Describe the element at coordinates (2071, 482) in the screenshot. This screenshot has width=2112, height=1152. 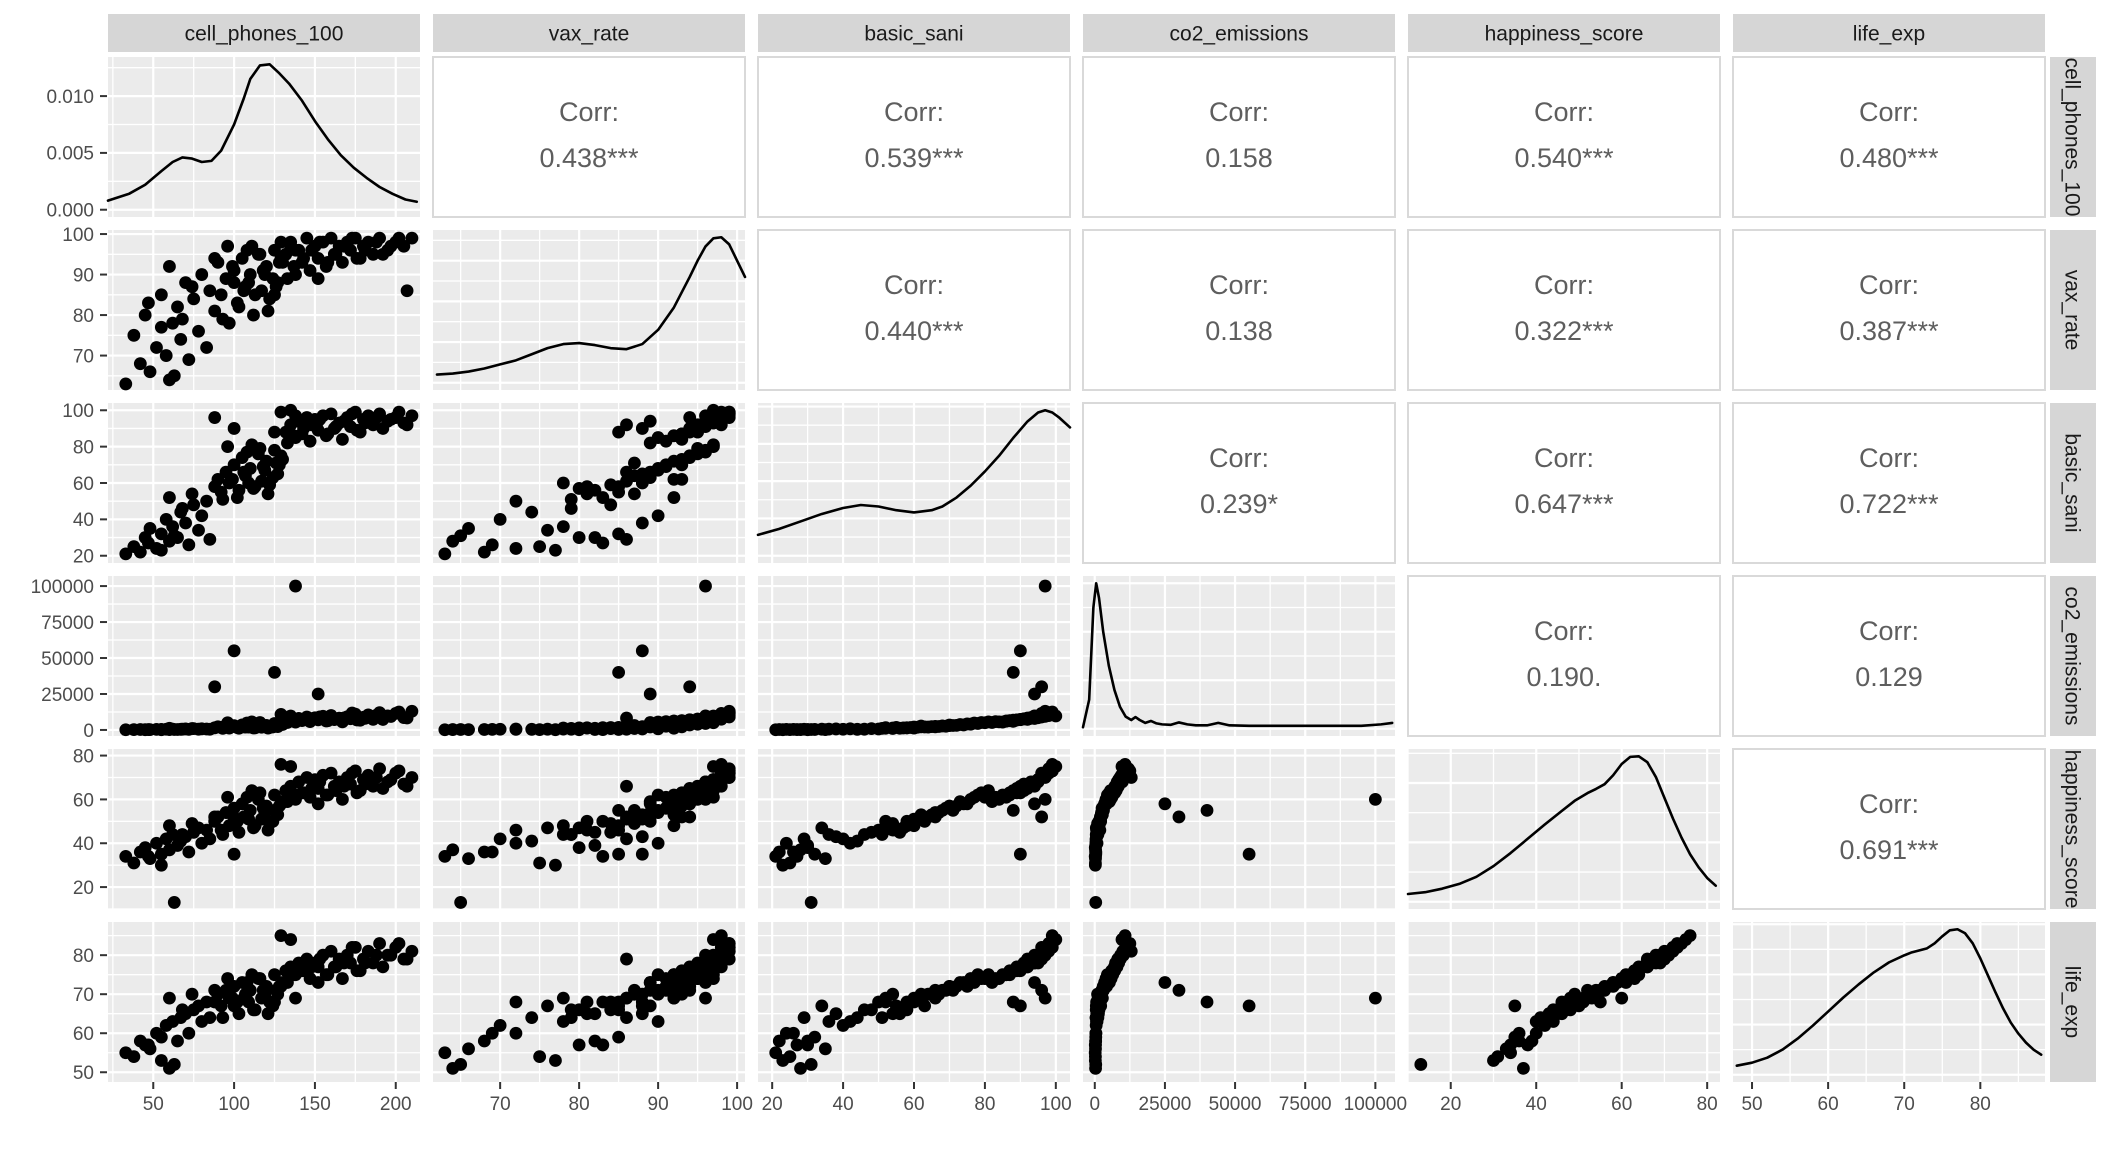
I see `strip-right-basic_sani: basic_sani` at that location.